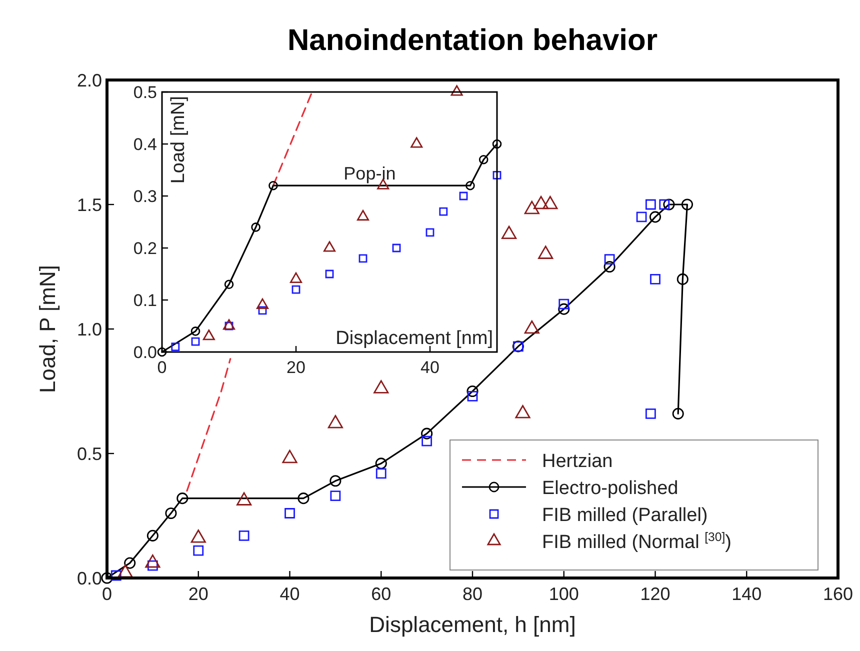 Image resolution: width=860 pixels, height=651 pixels. I want to click on y-tick-label: 1.5, so click(89, 204).